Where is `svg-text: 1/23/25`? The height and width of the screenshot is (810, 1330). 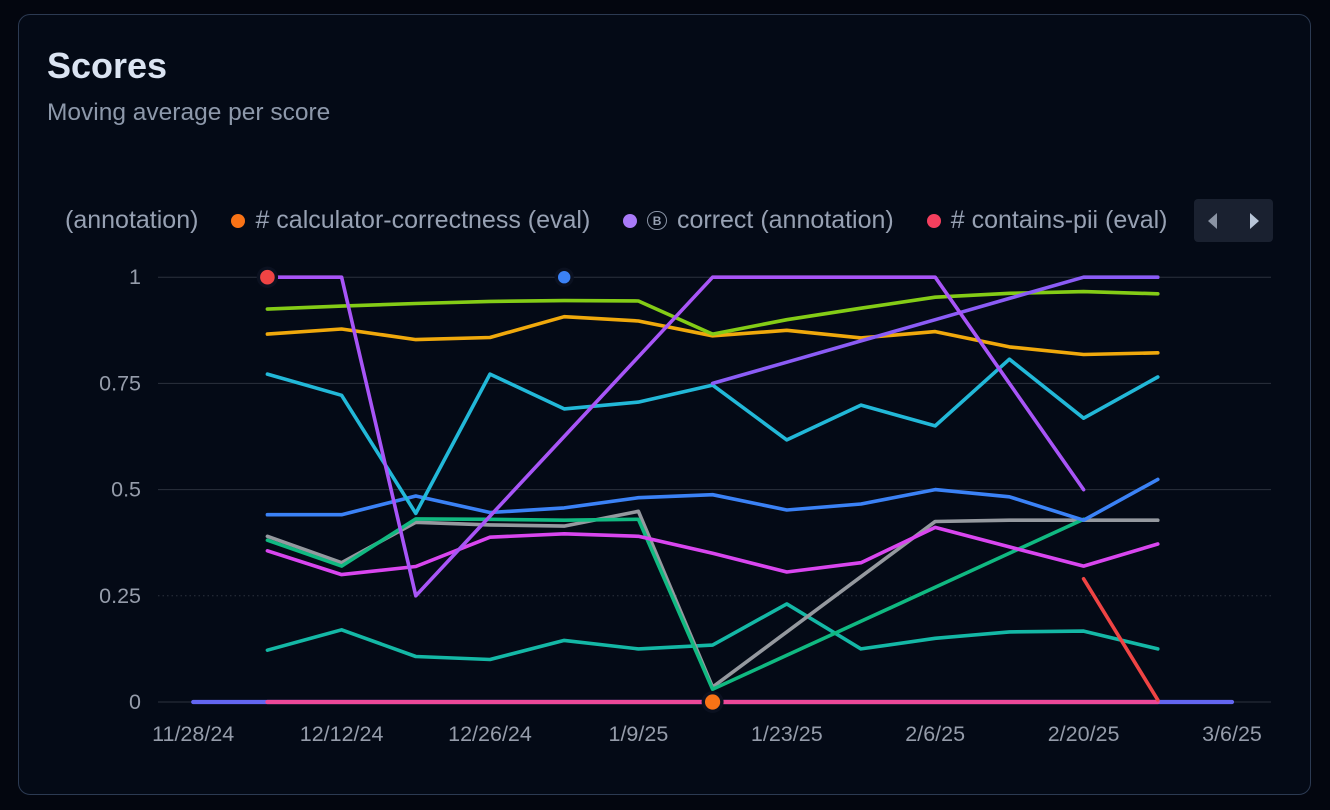
svg-text: 1/23/25 is located at coordinates (787, 734).